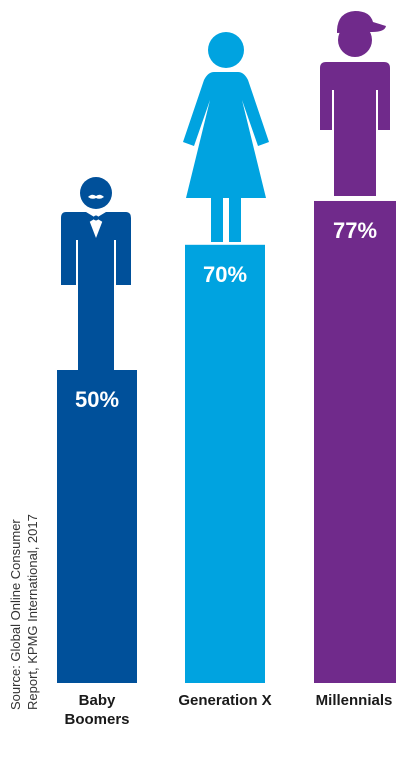  Describe the element at coordinates (96, 274) in the screenshot. I see `man-with-mustache-bowtie-icon` at that location.